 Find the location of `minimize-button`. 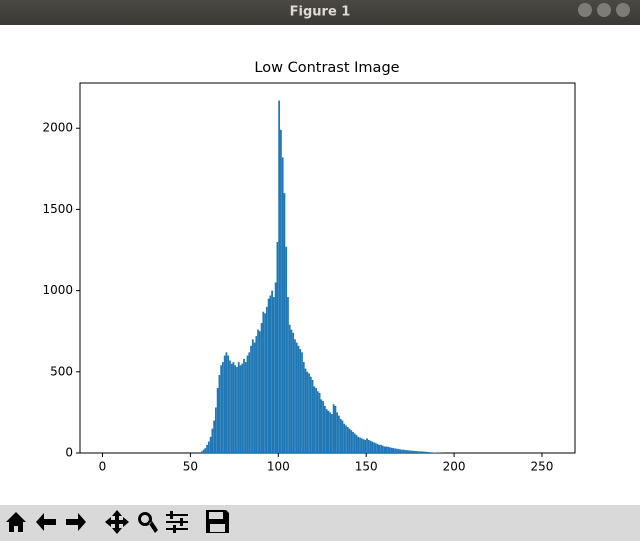

minimize-button is located at coordinates (585, 10).